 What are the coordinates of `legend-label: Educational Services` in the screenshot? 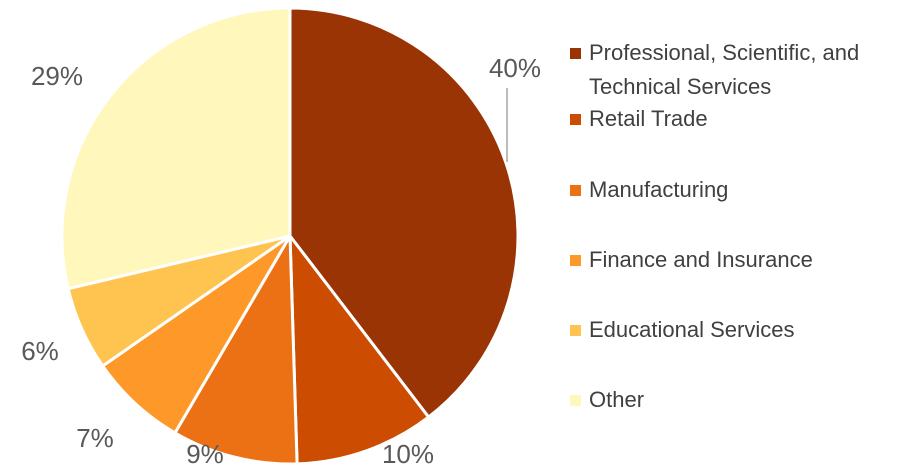 It's located at (692, 329).